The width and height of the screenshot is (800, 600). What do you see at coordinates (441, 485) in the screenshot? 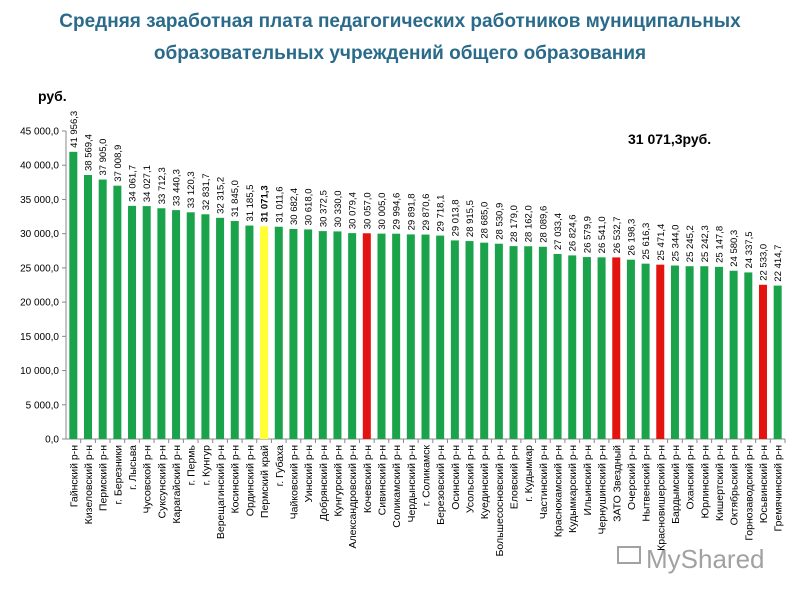
I see `category-label: Березовский р-н` at bounding box center [441, 485].